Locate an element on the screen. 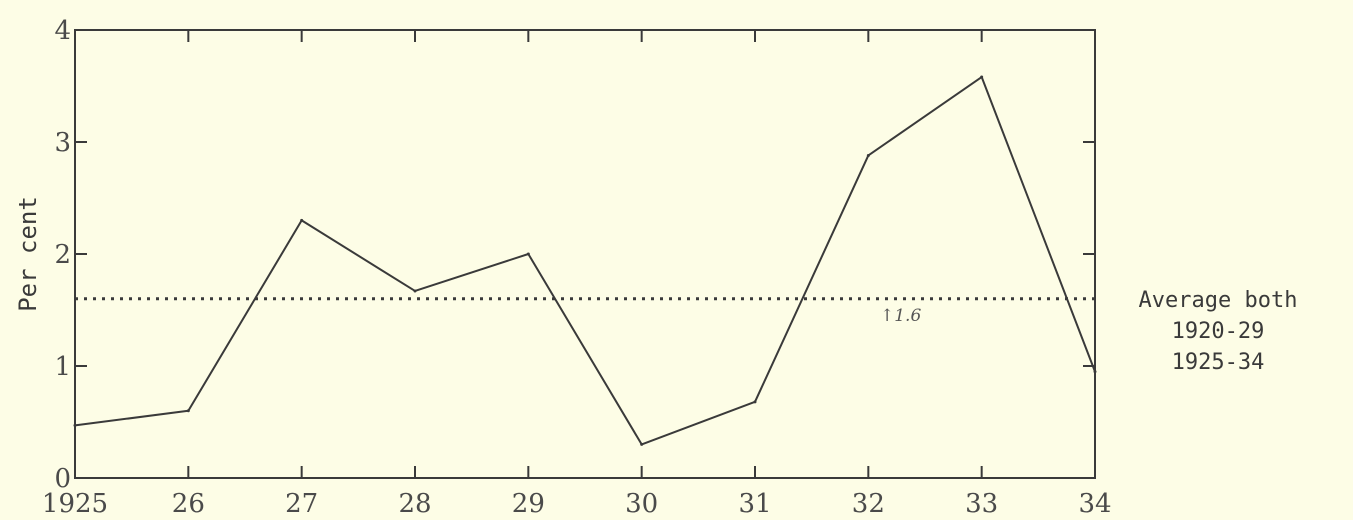  x-tick-label: 27 is located at coordinates (301, 504).